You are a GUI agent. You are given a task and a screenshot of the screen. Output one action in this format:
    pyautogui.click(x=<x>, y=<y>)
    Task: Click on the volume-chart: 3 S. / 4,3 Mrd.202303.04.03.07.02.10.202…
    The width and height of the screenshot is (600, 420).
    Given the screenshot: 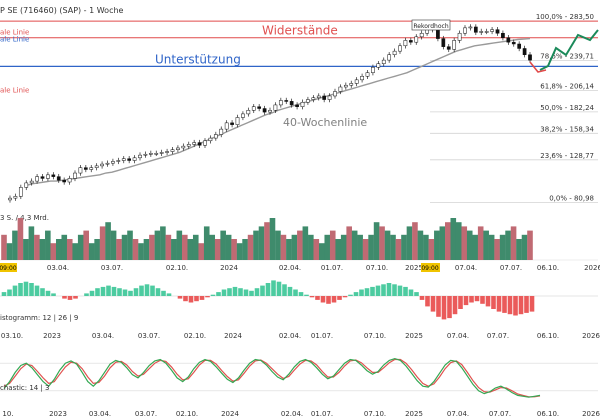 What is the action you would take?
    pyautogui.click(x=300, y=243)
    